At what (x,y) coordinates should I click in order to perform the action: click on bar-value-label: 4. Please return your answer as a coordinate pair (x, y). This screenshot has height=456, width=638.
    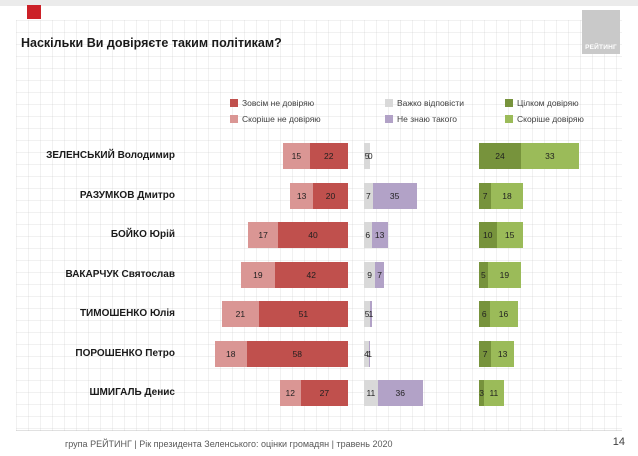
    Looking at the image, I should click on (366, 353).